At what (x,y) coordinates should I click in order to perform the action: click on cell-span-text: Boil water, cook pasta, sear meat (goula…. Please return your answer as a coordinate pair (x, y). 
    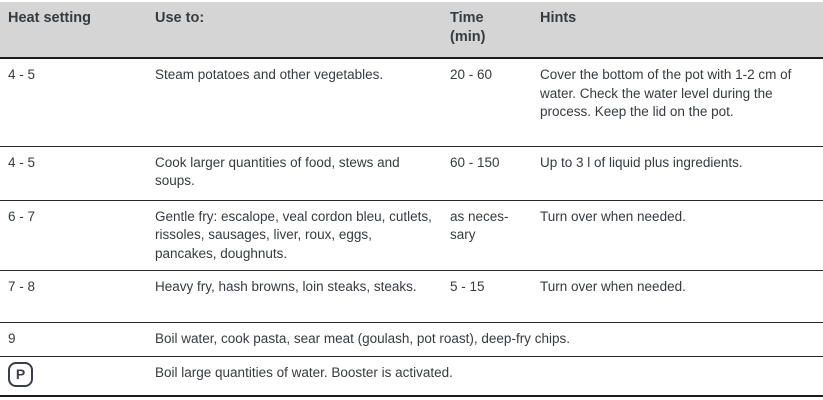
    Looking at the image, I should click on (485, 339).